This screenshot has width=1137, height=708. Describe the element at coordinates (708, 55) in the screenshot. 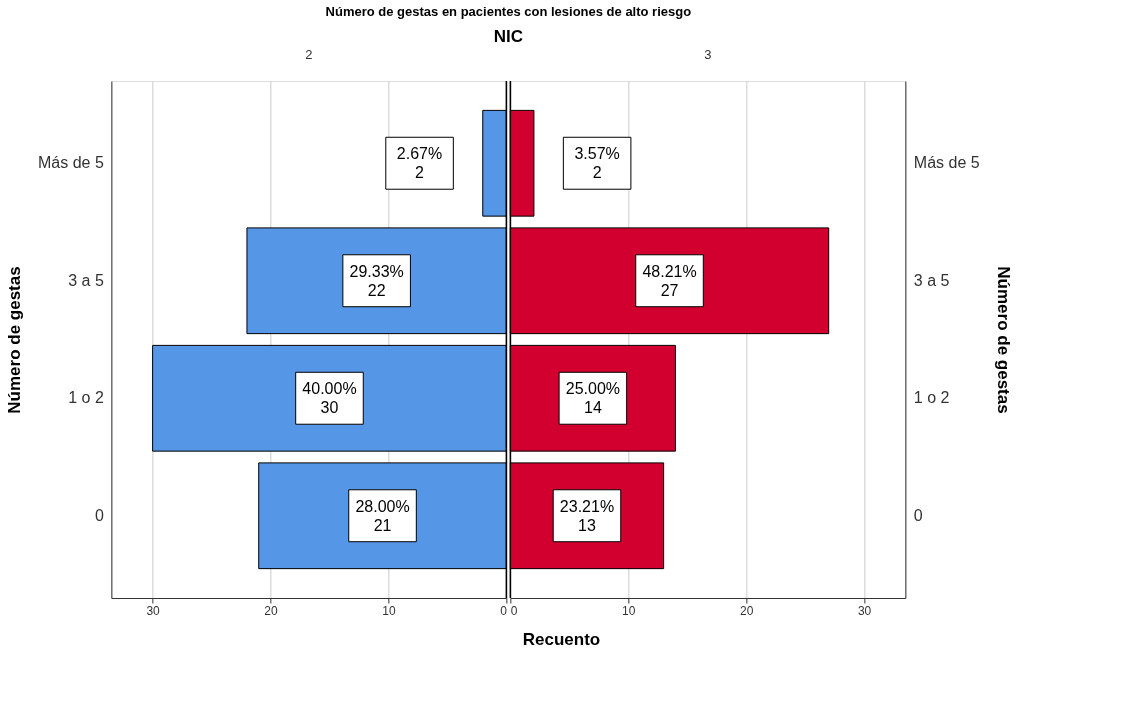

I see `x2-axis-title: 3` at that location.